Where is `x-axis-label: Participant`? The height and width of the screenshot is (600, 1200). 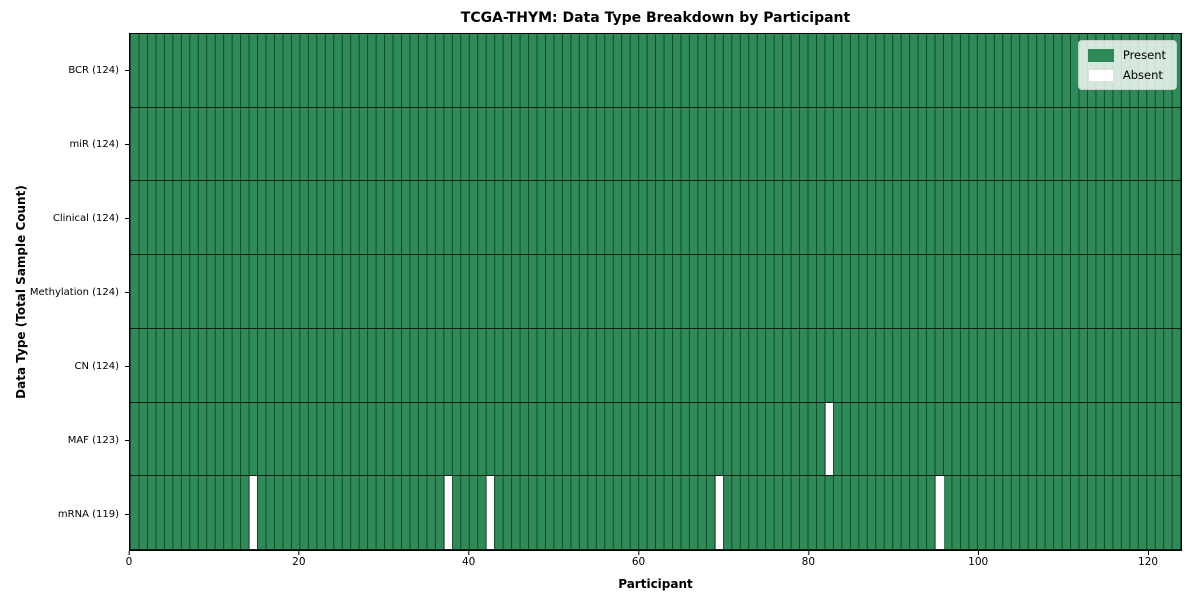 x-axis-label: Participant is located at coordinates (655, 584).